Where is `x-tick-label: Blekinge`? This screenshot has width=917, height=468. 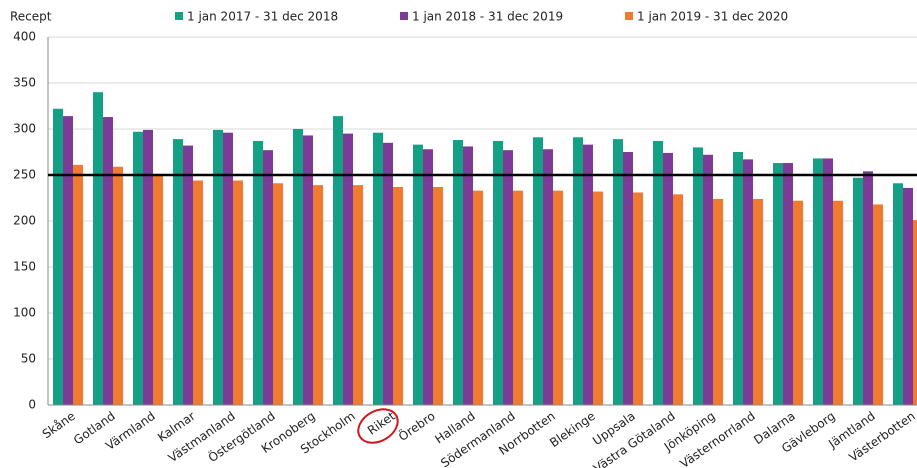
x-tick-label: Blekinge is located at coordinates (572, 429).